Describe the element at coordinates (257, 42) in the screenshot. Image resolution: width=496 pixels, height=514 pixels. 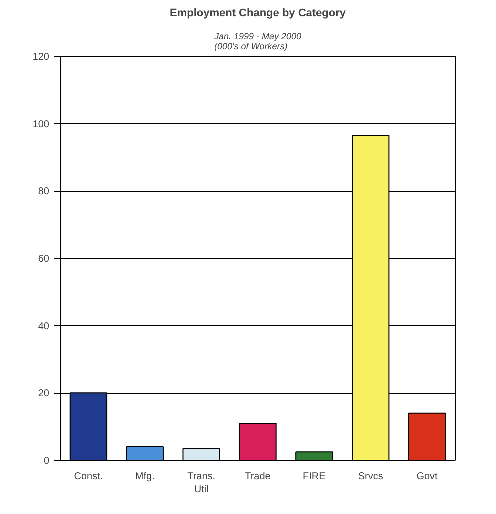
I see `chart-subtitle: Jan. 1999 - May 2000 (000's of Workers)` at that location.